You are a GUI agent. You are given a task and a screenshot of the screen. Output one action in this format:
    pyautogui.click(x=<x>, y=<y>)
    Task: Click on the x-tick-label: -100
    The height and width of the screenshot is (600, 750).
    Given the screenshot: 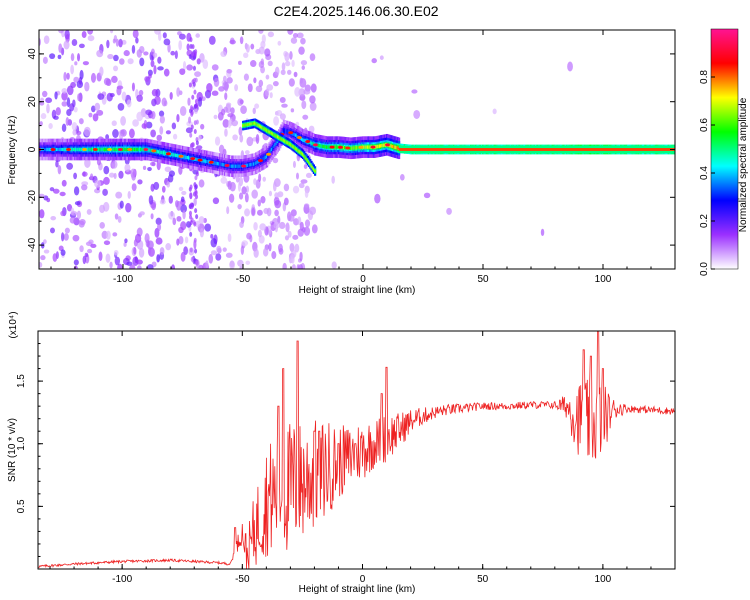 What is the action you would take?
    pyautogui.click(x=122, y=579)
    